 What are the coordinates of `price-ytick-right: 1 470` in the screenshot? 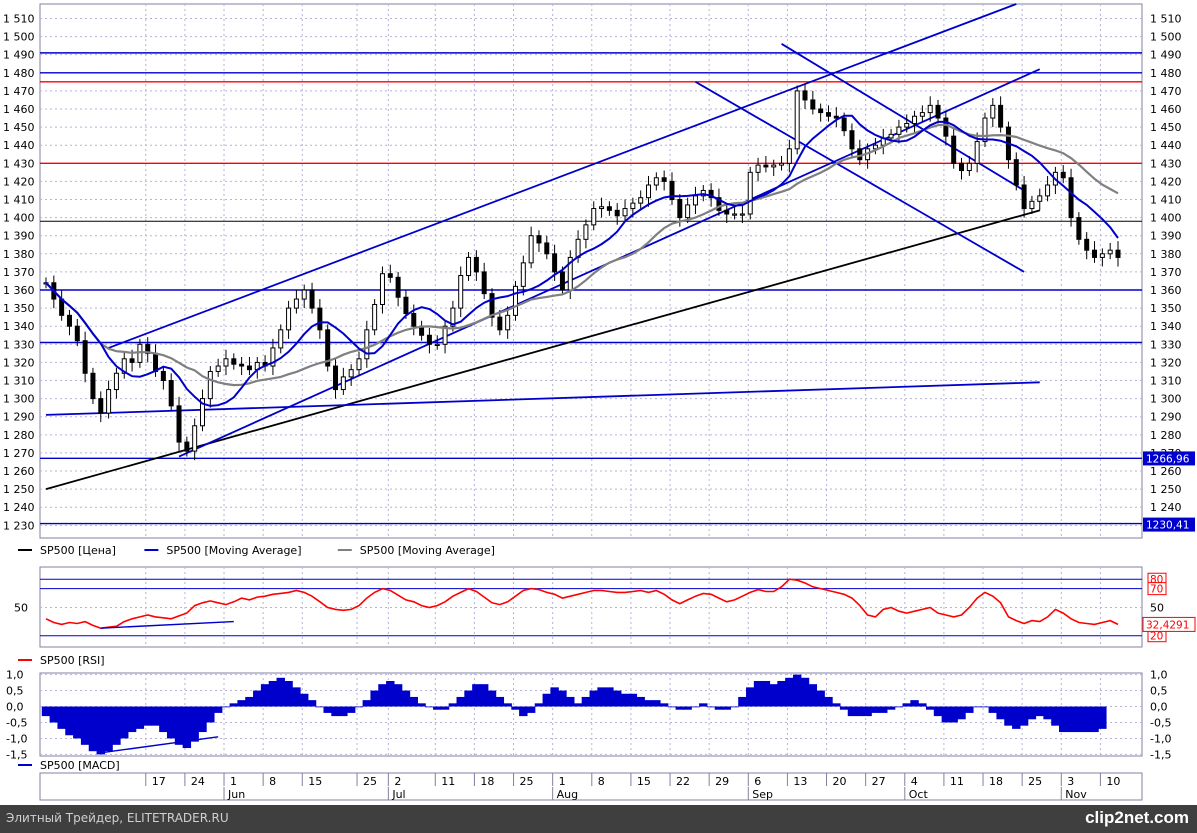 It's located at (1166, 91).